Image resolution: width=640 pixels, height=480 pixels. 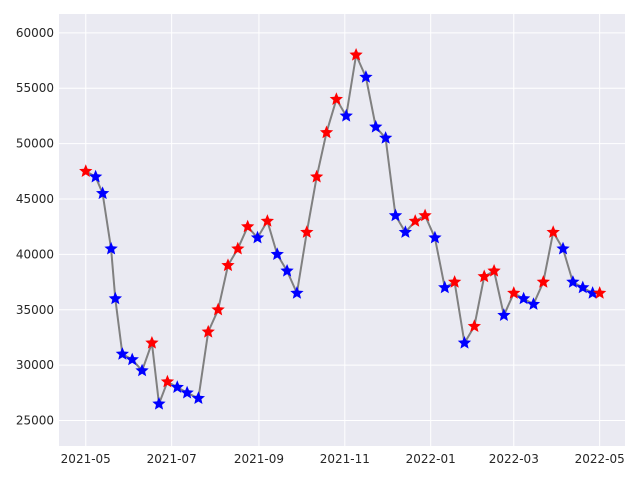 I want to click on y-tick-label: 25000, so click(x=35, y=421).